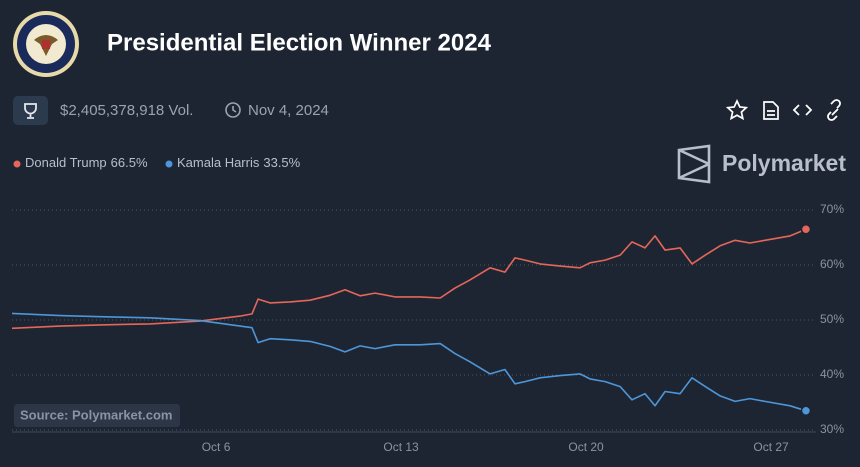  What do you see at coordinates (216, 447) in the screenshot?
I see `x-tick-label: Oct 6` at bounding box center [216, 447].